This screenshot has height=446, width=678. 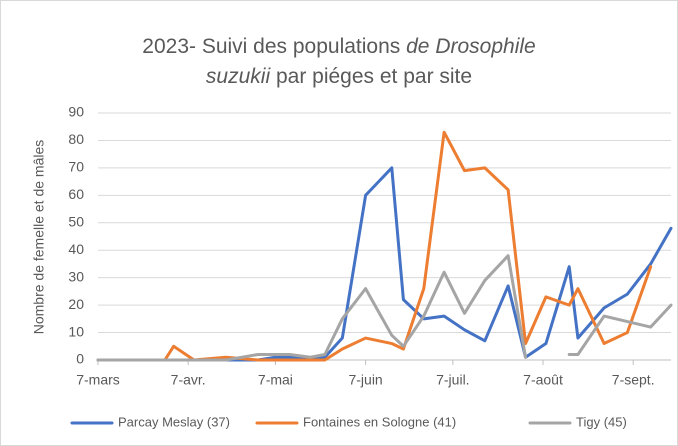 What do you see at coordinates (365, 380) in the screenshot?
I see `x-tick-label: 7-juin` at bounding box center [365, 380].